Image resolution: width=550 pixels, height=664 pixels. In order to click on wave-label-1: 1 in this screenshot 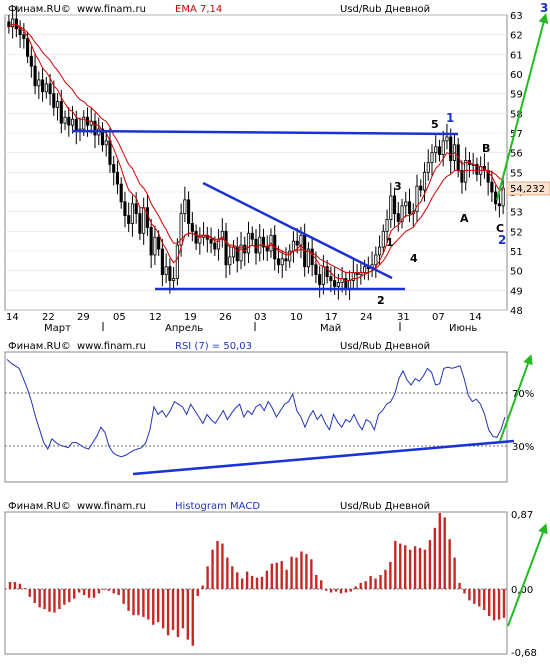, I will do `click(390, 242)`.